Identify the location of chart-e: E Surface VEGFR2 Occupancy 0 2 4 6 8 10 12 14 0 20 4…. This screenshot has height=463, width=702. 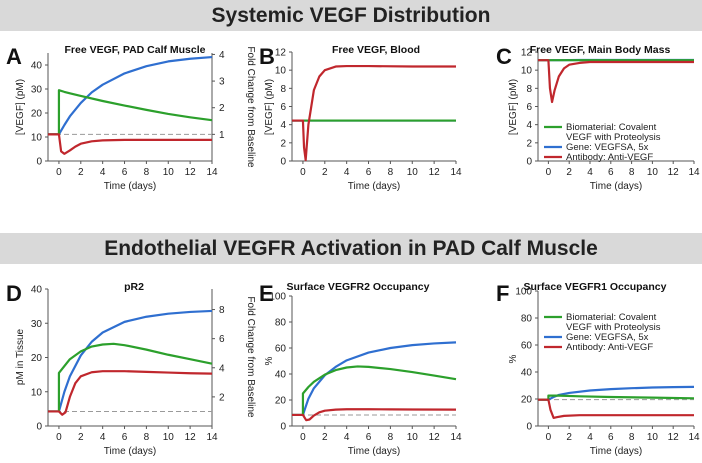
(360, 369).